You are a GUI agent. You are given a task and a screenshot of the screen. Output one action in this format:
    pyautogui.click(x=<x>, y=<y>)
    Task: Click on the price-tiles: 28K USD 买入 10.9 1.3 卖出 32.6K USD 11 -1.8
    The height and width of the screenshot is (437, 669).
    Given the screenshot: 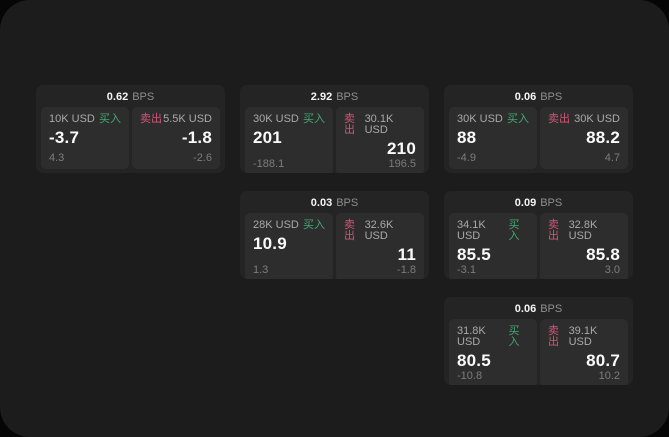 What is the action you would take?
    pyautogui.click(x=334, y=246)
    